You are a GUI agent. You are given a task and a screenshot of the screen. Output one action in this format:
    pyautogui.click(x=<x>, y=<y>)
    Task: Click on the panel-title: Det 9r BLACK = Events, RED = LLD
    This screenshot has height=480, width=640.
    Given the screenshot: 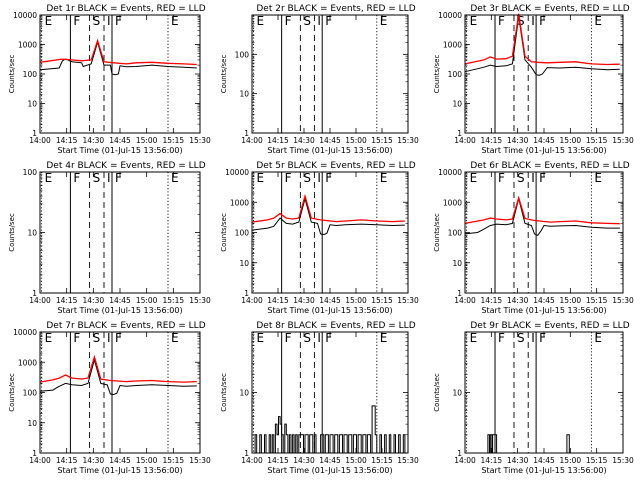 What is the action you would take?
    pyautogui.click(x=549, y=326)
    